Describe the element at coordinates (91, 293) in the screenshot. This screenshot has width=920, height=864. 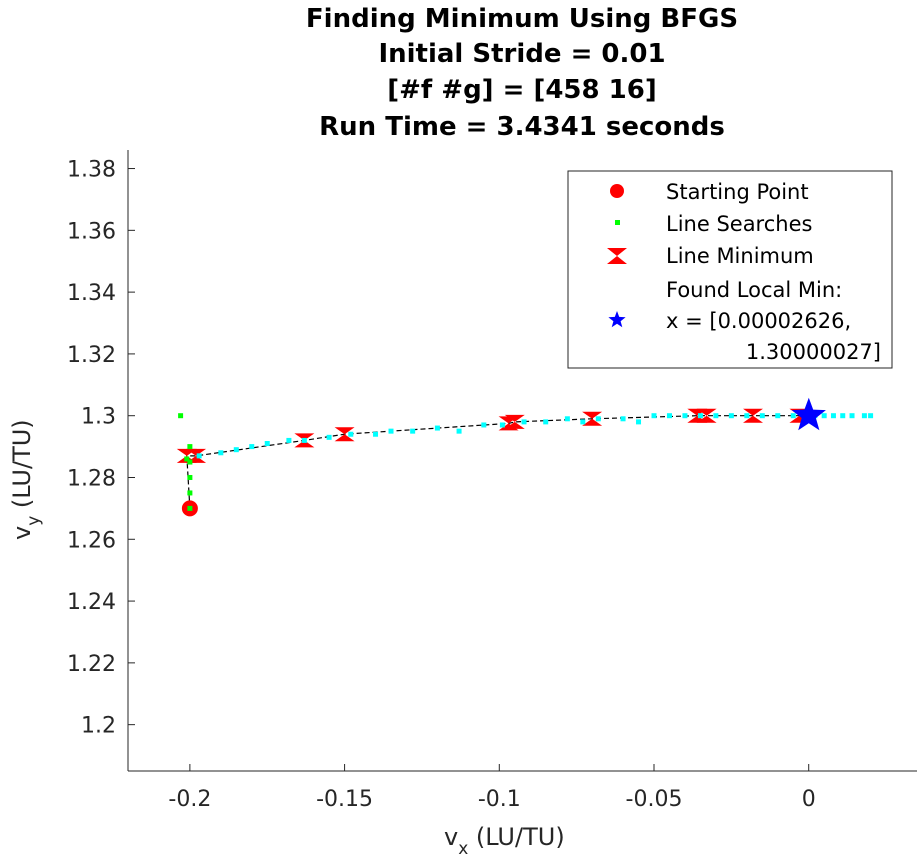
I see `y-tick-label: 1.34` at that location.